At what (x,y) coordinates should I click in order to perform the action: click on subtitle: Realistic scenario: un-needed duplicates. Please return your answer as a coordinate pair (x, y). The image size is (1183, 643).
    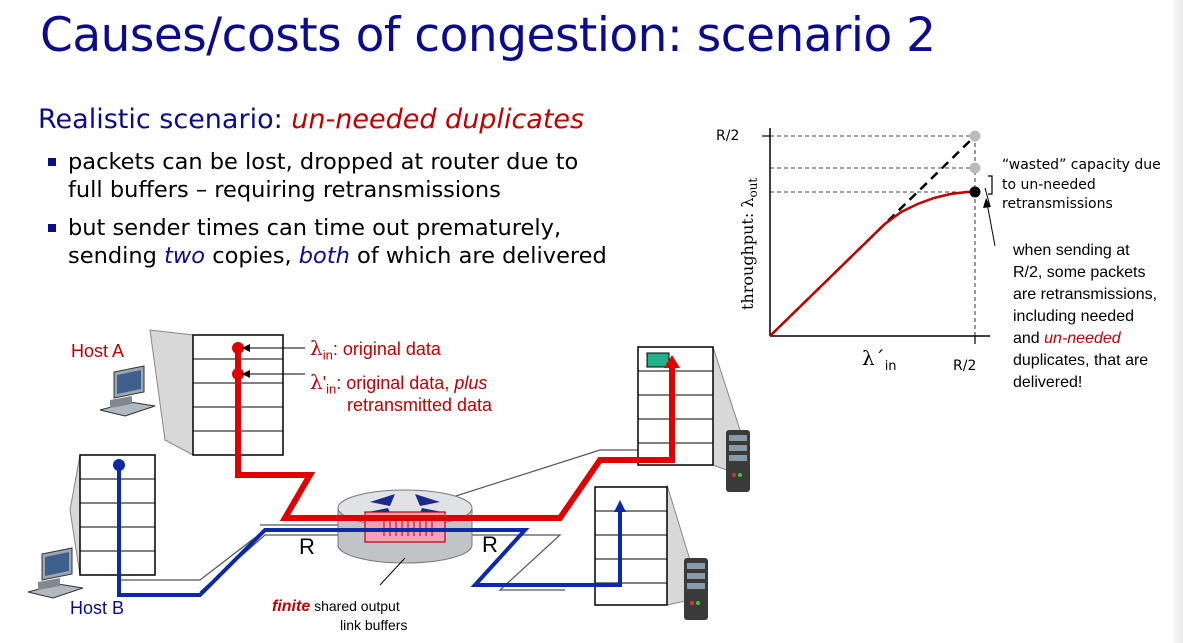
    Looking at the image, I should click on (311, 119).